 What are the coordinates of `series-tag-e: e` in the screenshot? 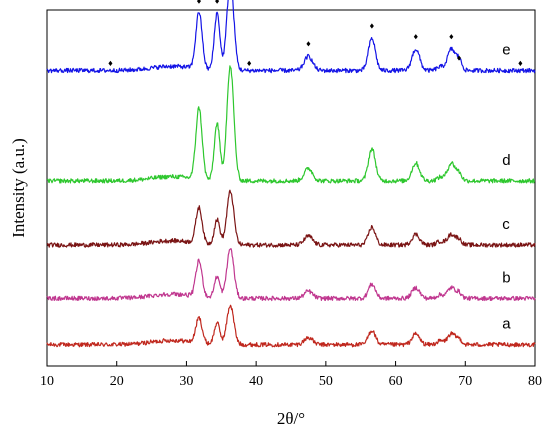 It's located at (506, 50).